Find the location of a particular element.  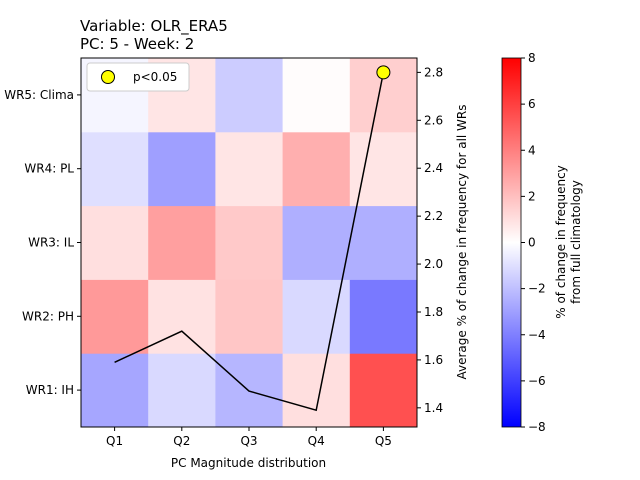

colorbar-tick-label: 2 is located at coordinates (532, 196).